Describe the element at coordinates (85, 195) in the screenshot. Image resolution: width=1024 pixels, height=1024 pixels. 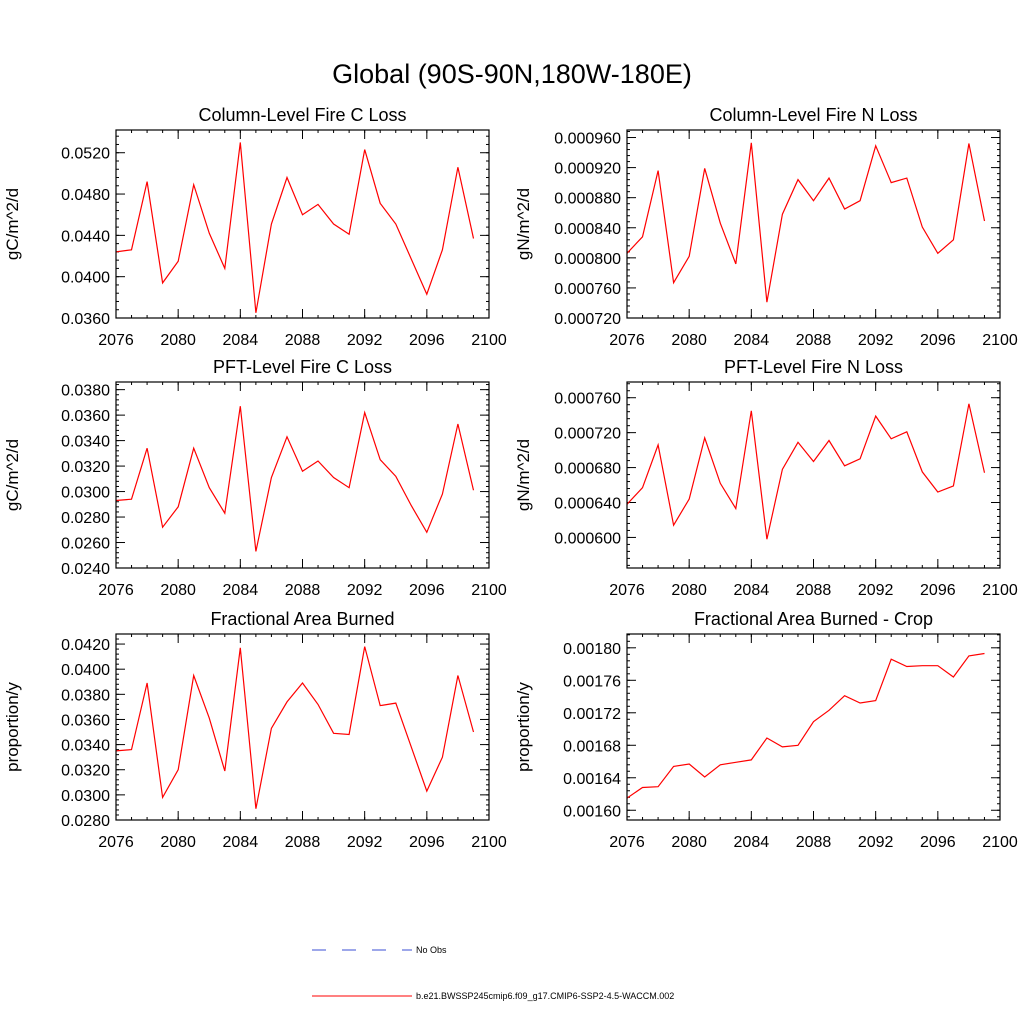
I see `y-tick-label: 0.0480` at that location.